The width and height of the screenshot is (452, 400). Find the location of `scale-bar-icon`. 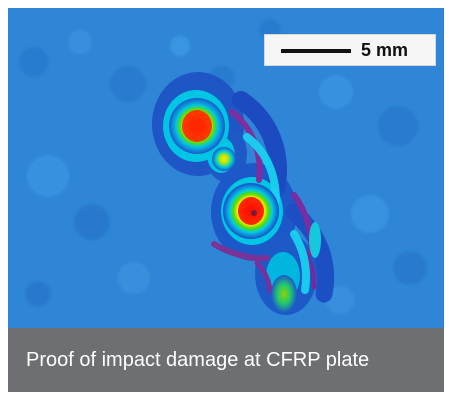

scale-bar-icon is located at coordinates (316, 51).